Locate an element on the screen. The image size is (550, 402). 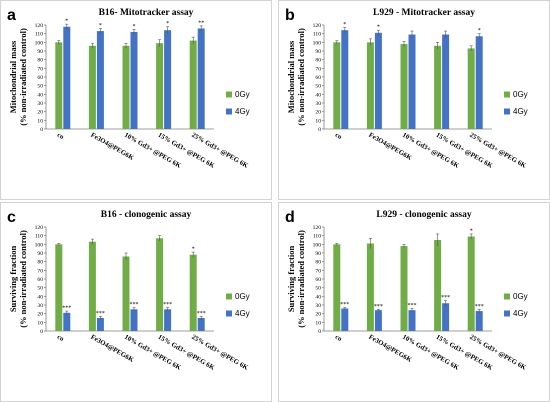
y-tick-label: 20 is located at coordinates (40, 315).